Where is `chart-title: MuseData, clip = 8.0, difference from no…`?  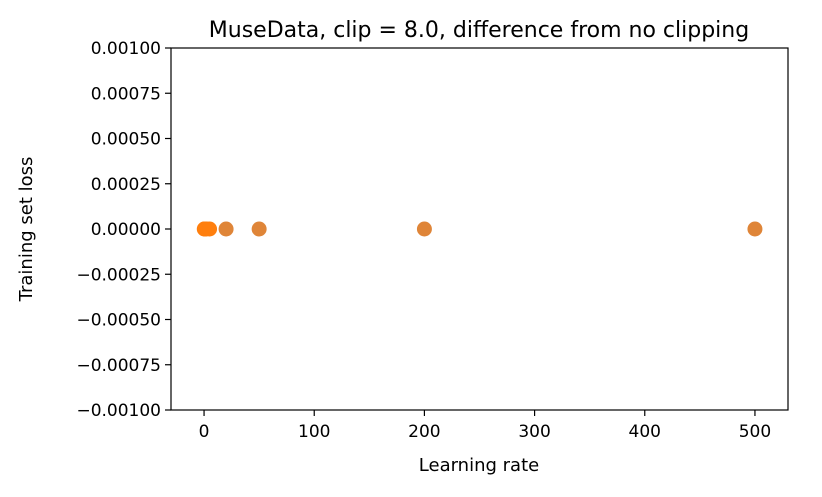 chart-title: MuseData, clip = 8.0, difference from no… is located at coordinates (479, 30).